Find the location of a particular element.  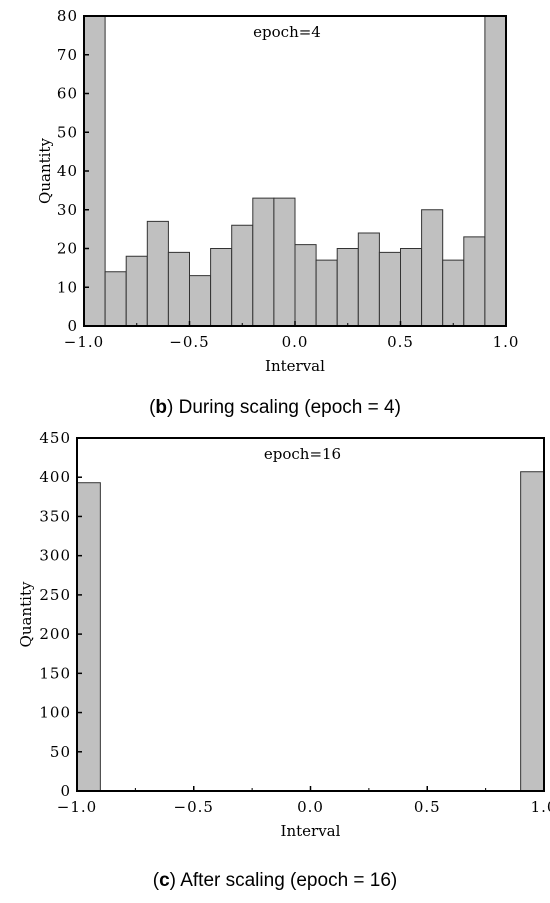

epoch-annotation: epoch=4 is located at coordinates (287, 32).